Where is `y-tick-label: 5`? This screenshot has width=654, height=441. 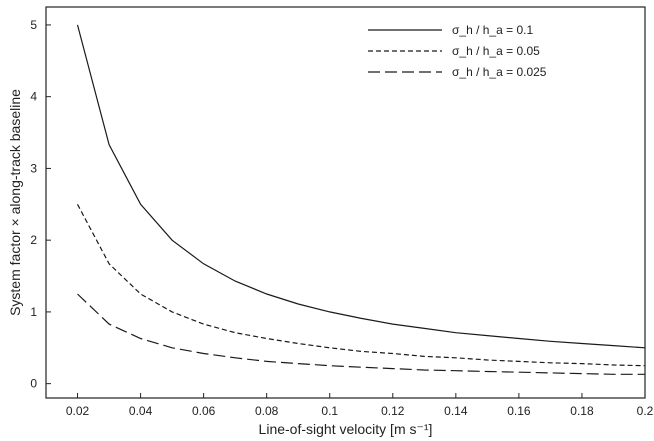
y-tick-label: 5 is located at coordinates (33, 25).